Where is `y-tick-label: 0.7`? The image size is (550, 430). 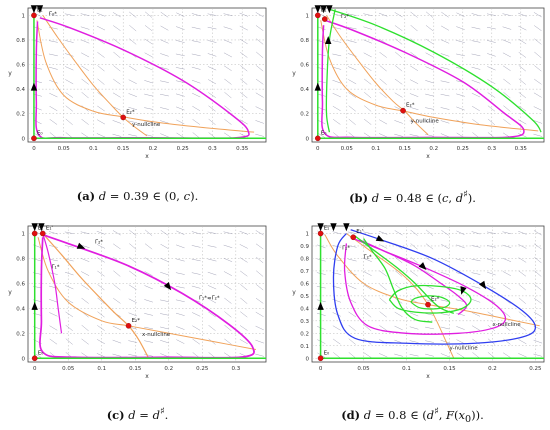 y-tick-label: 0.7 is located at coordinates (304, 272).